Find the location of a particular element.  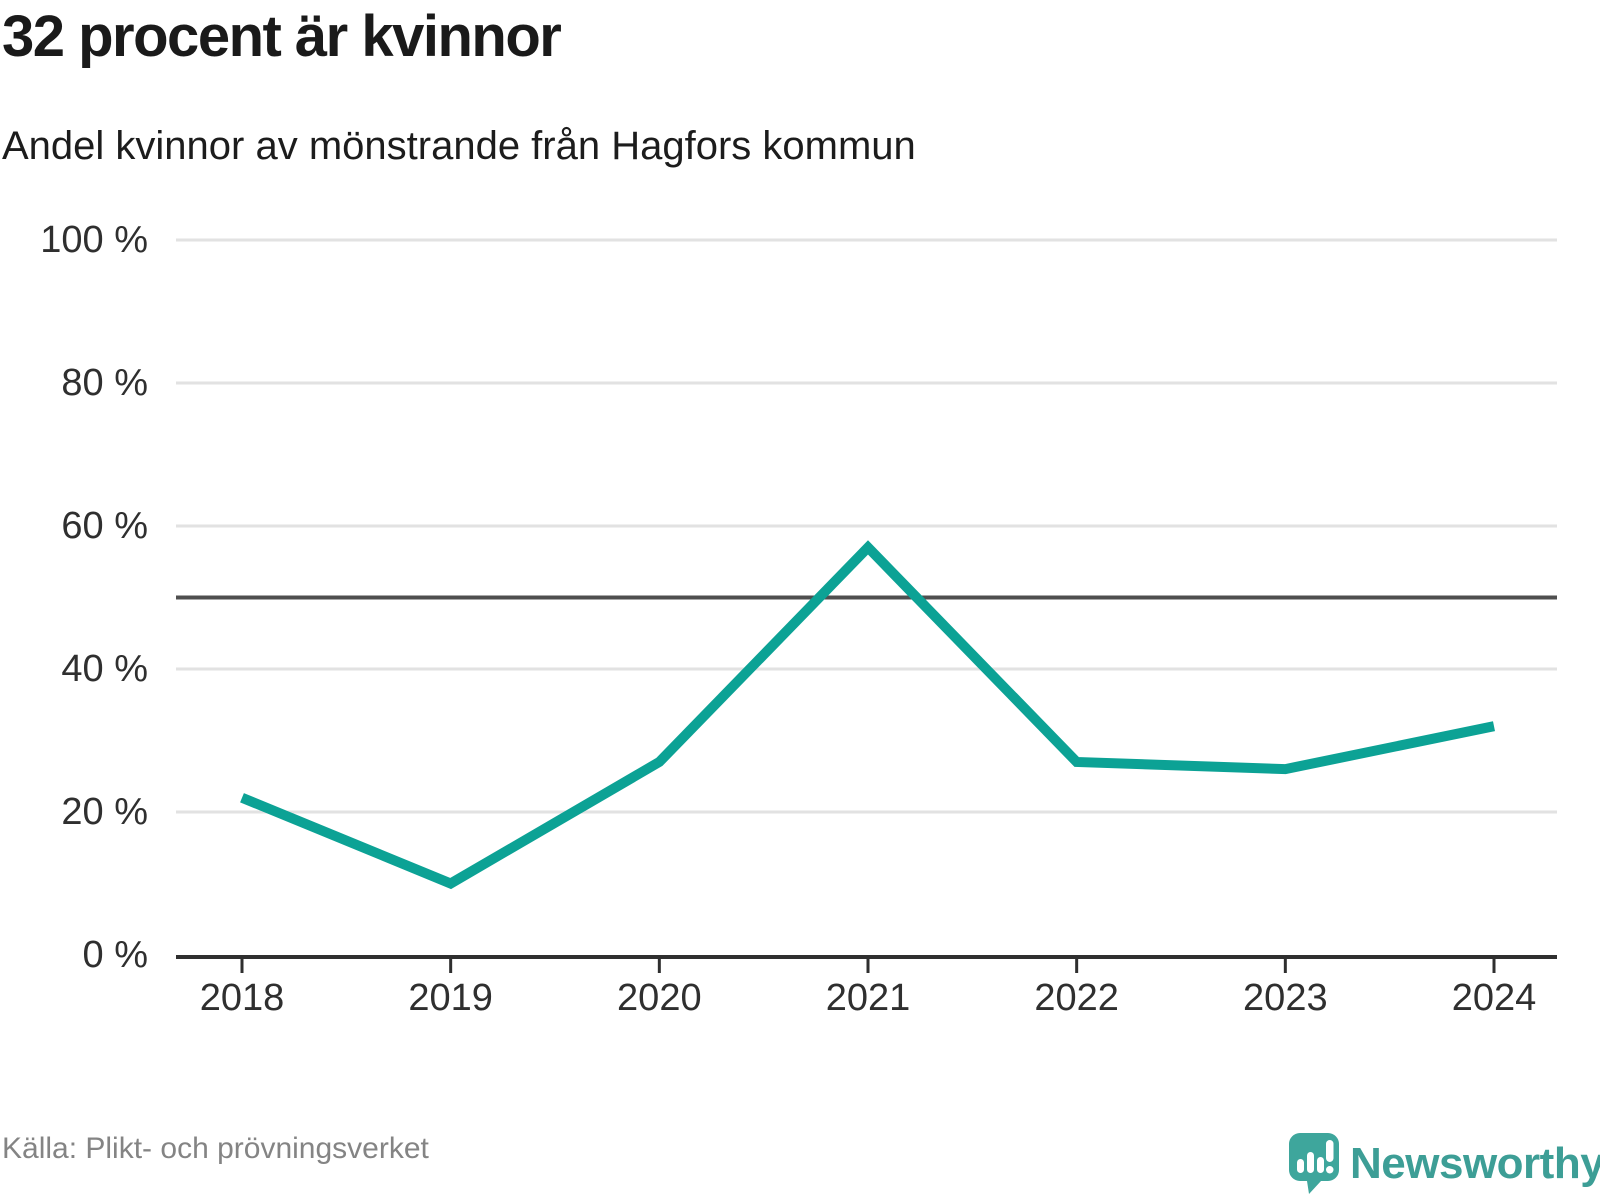

y-axis-label: 80 % is located at coordinates (104, 383).